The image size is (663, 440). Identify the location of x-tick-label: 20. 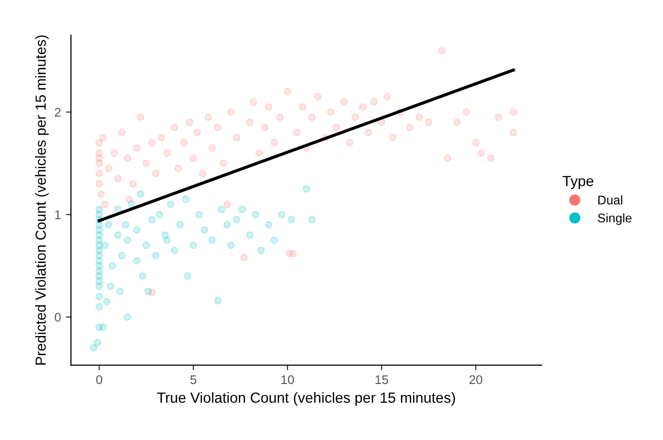
(475, 379).